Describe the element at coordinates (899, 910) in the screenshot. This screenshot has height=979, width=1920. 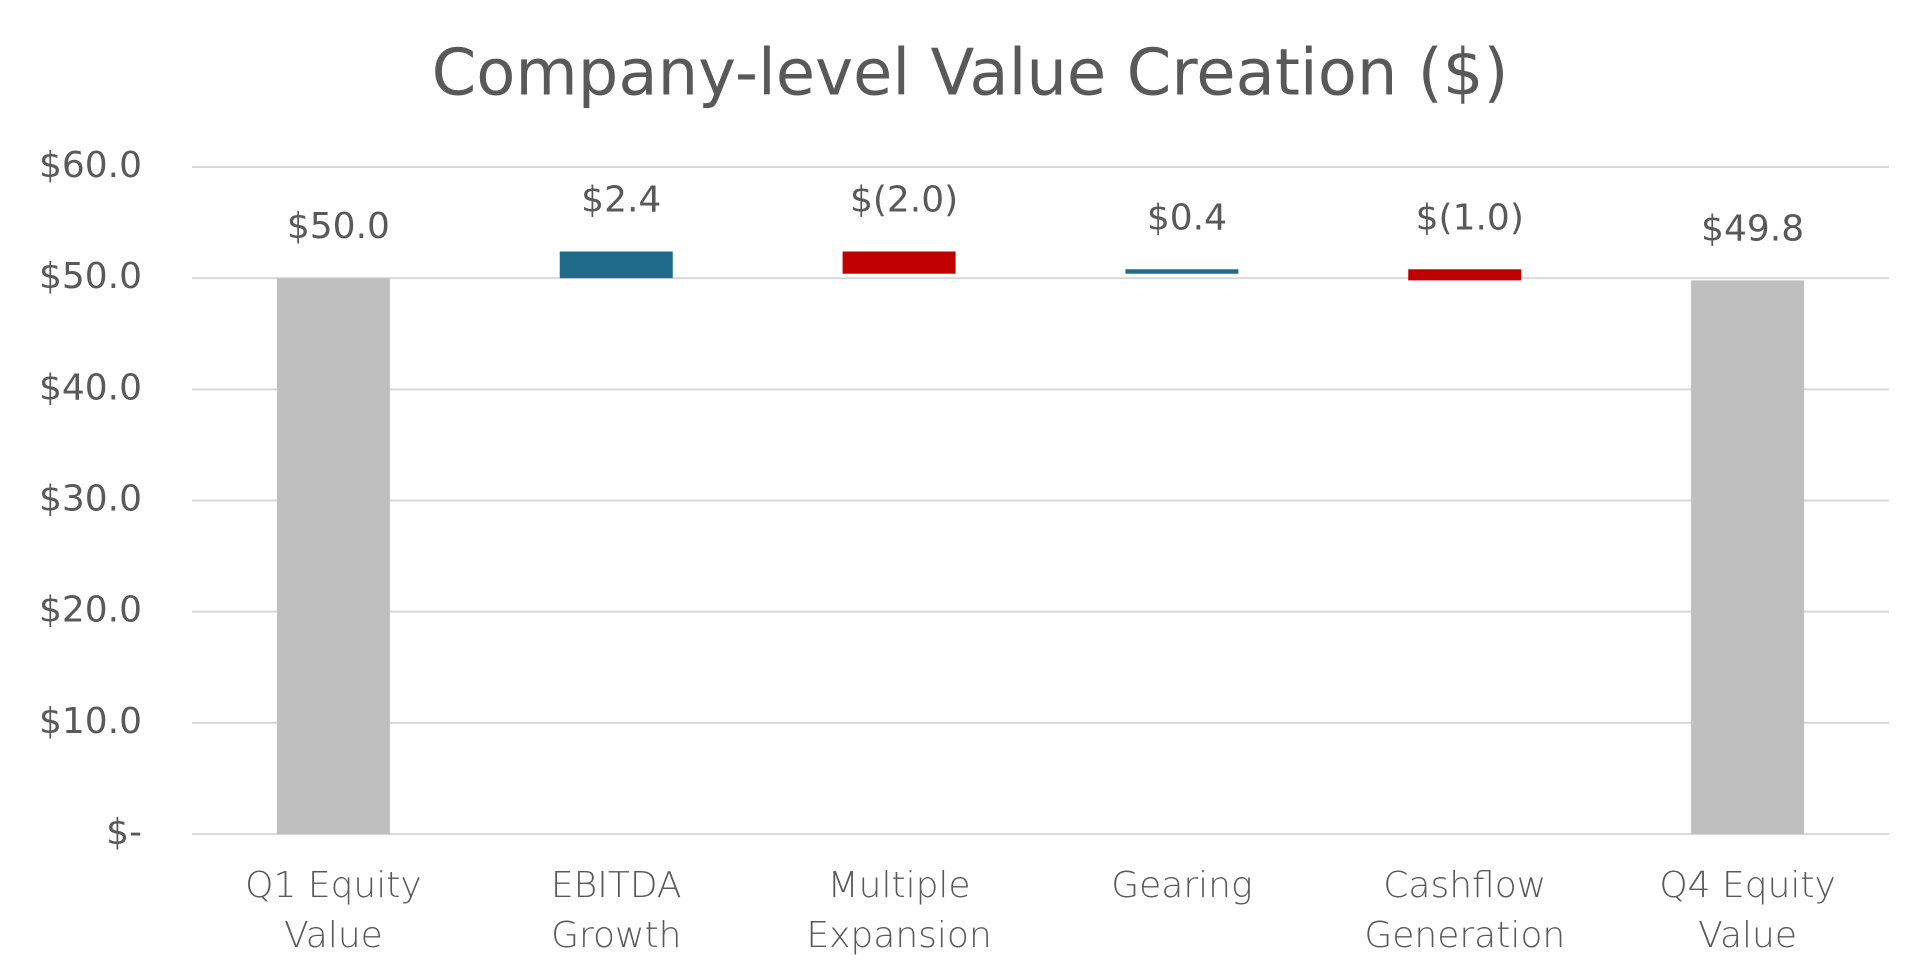
I see `x-tick-label: Multiple Expansion` at that location.